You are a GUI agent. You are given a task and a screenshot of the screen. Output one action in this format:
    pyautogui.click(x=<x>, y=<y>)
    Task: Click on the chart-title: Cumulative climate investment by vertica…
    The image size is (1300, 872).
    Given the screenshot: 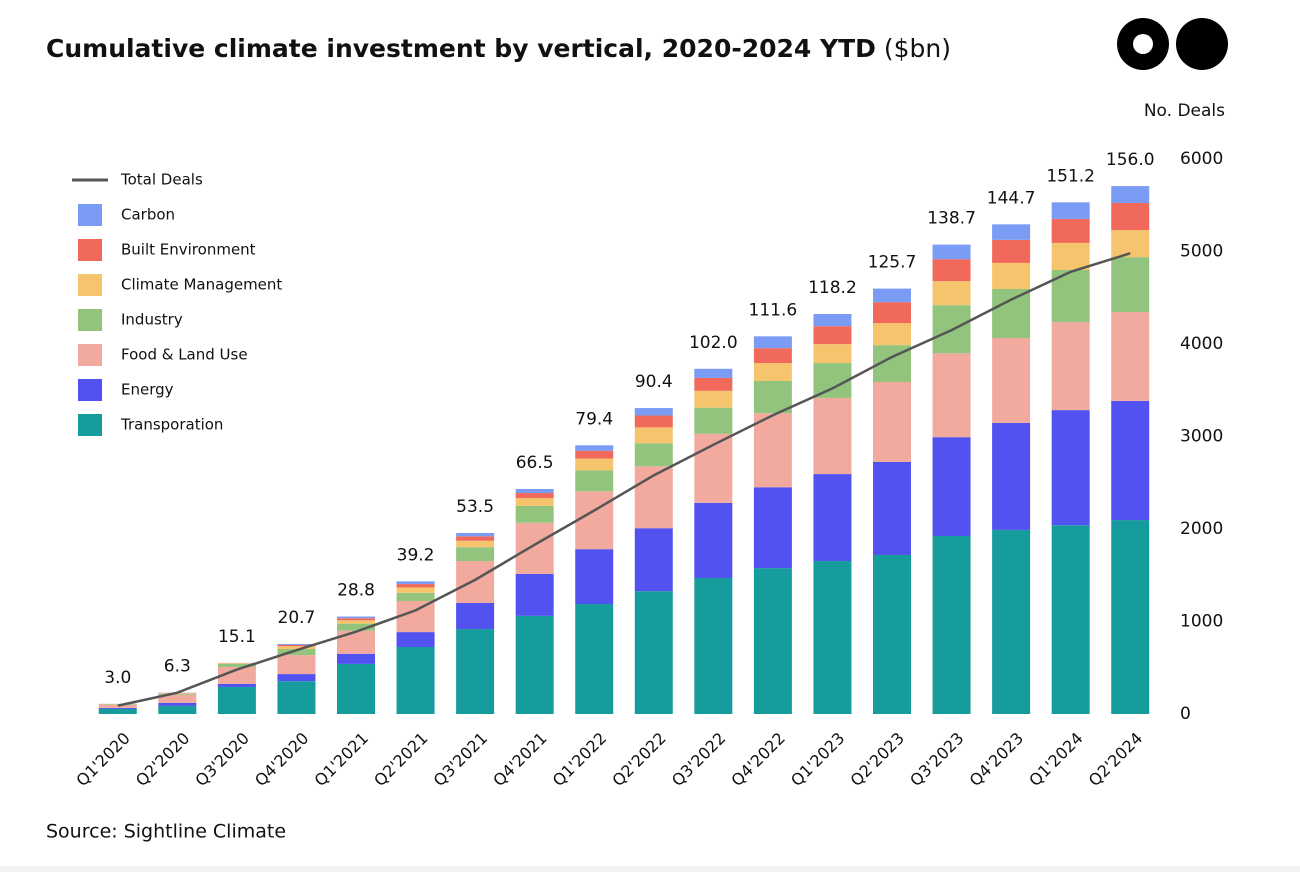 What is the action you would take?
    pyautogui.click(x=498, y=48)
    